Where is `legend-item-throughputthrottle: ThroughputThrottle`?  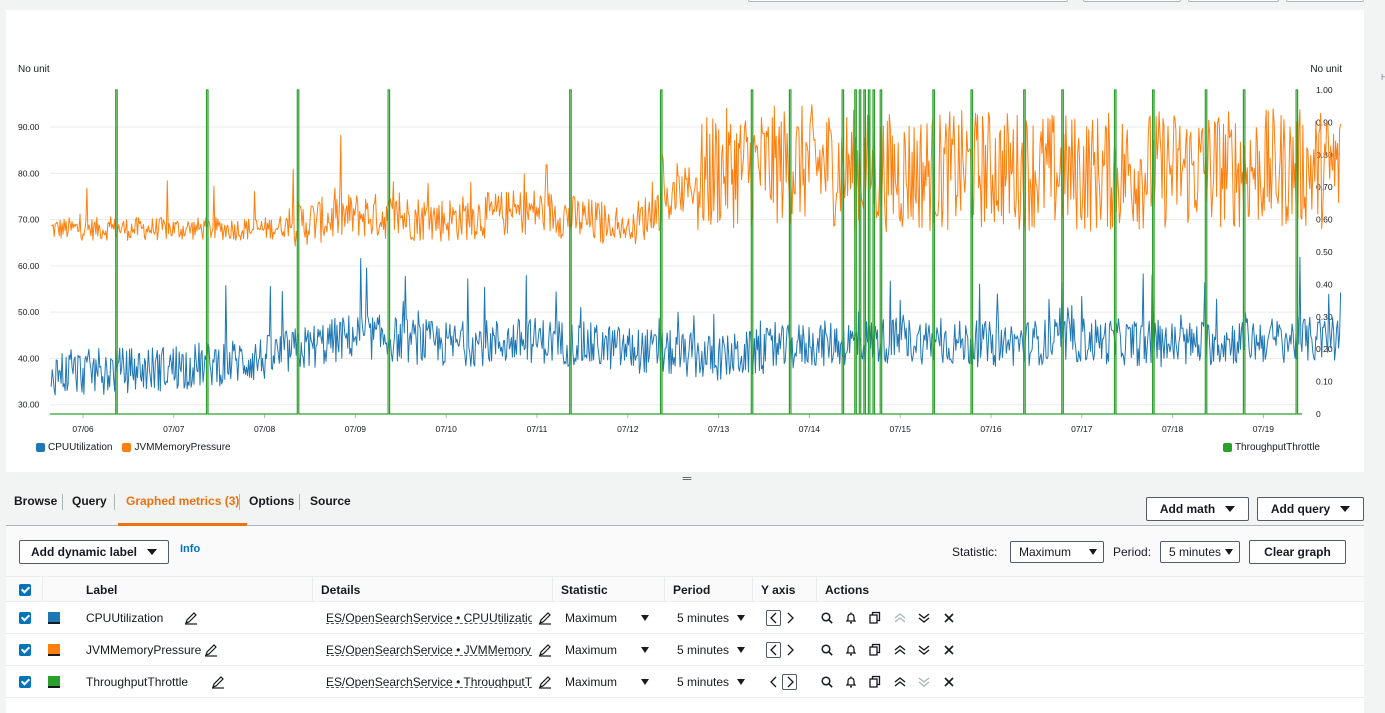 legend-item-throughputthrottle: ThroughputThrottle is located at coordinates (1271, 447).